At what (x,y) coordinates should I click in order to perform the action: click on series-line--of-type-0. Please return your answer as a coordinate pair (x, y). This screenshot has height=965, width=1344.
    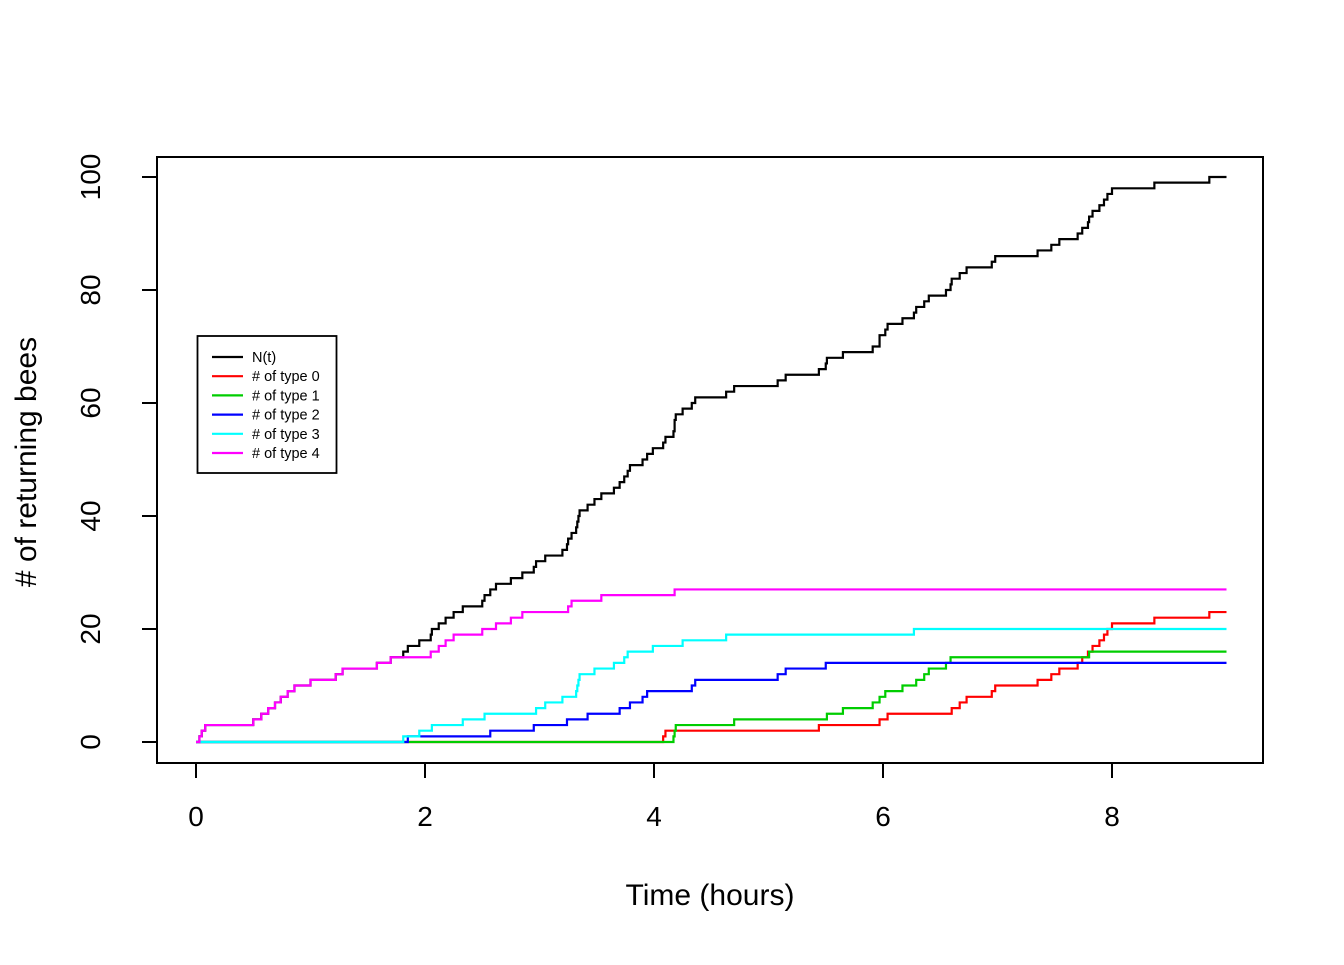
    Looking at the image, I should click on (711, 677).